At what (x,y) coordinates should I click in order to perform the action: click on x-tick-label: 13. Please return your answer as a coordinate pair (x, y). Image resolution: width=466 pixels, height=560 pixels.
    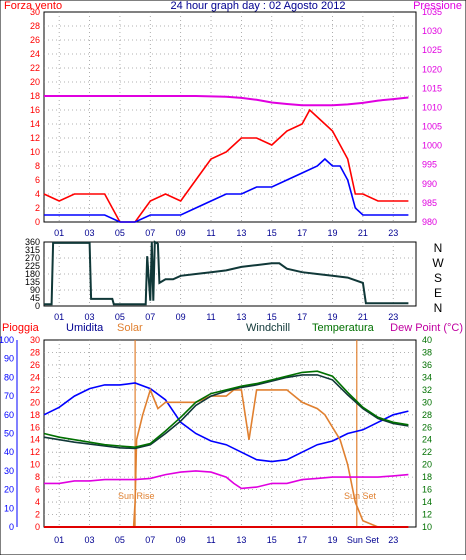
    Looking at the image, I should click on (241, 233).